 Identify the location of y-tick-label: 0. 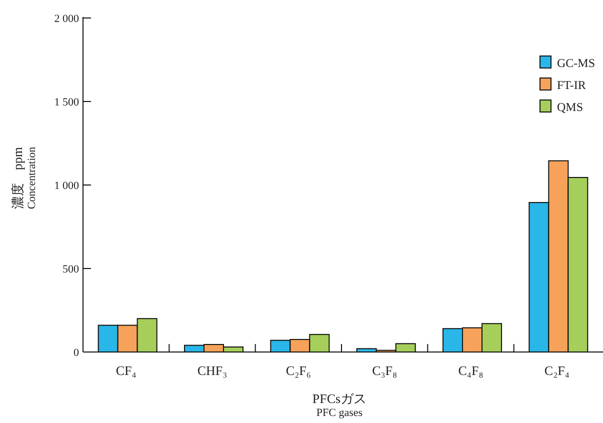
(77, 353).